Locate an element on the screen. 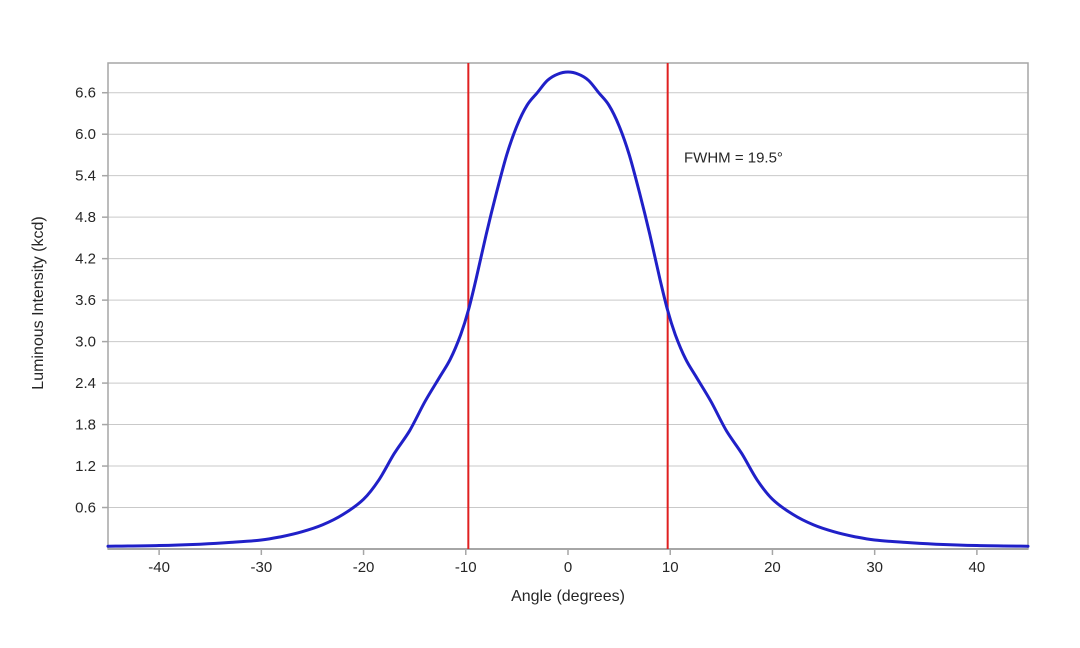 This screenshot has height=648, width=1080. x-tick-label: 30 is located at coordinates (874, 567).